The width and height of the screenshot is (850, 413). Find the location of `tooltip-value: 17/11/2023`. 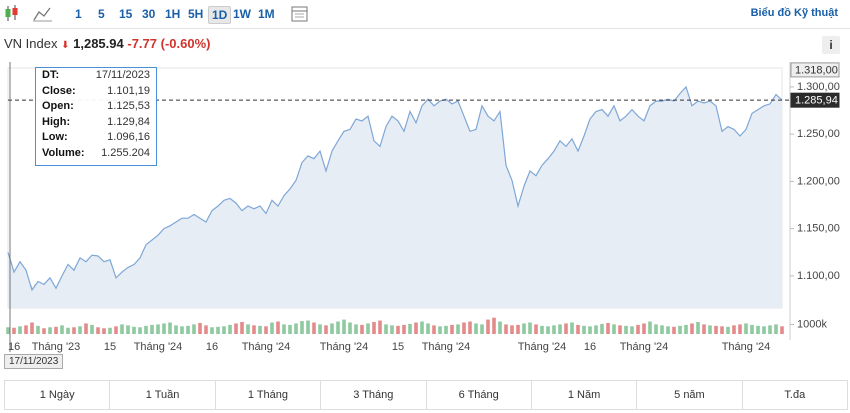

tooltip-value: 17/11/2023 is located at coordinates (122, 75).